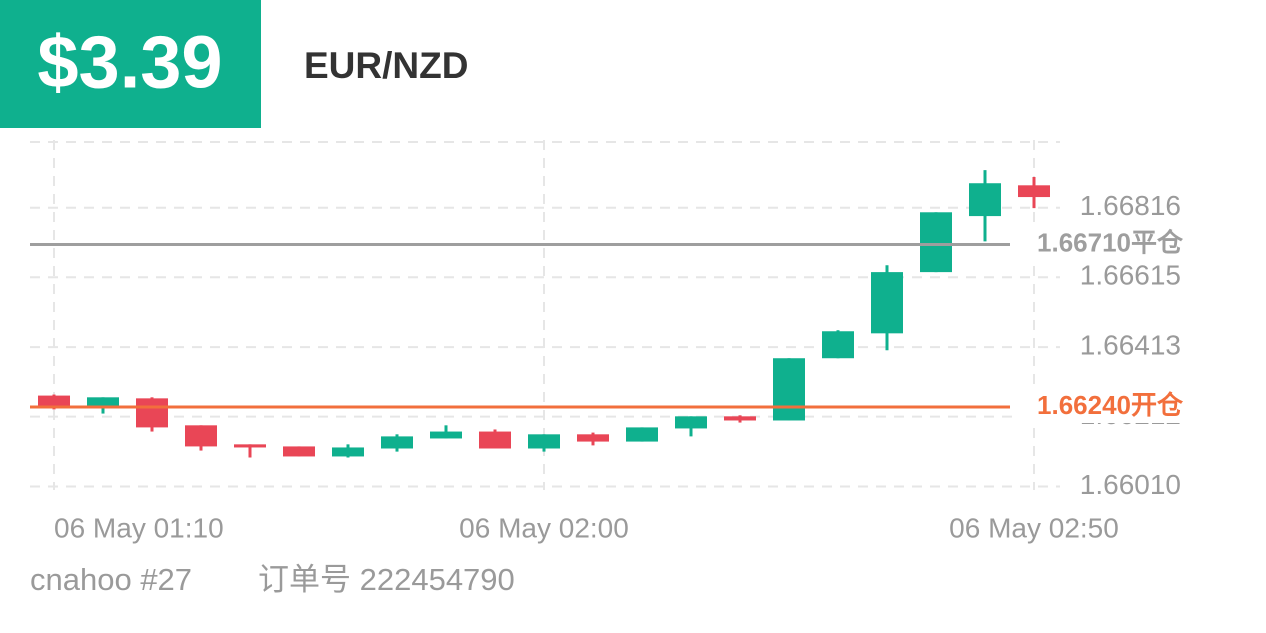  I want to click on order-number: 订单号 222454790, so click(386, 579).